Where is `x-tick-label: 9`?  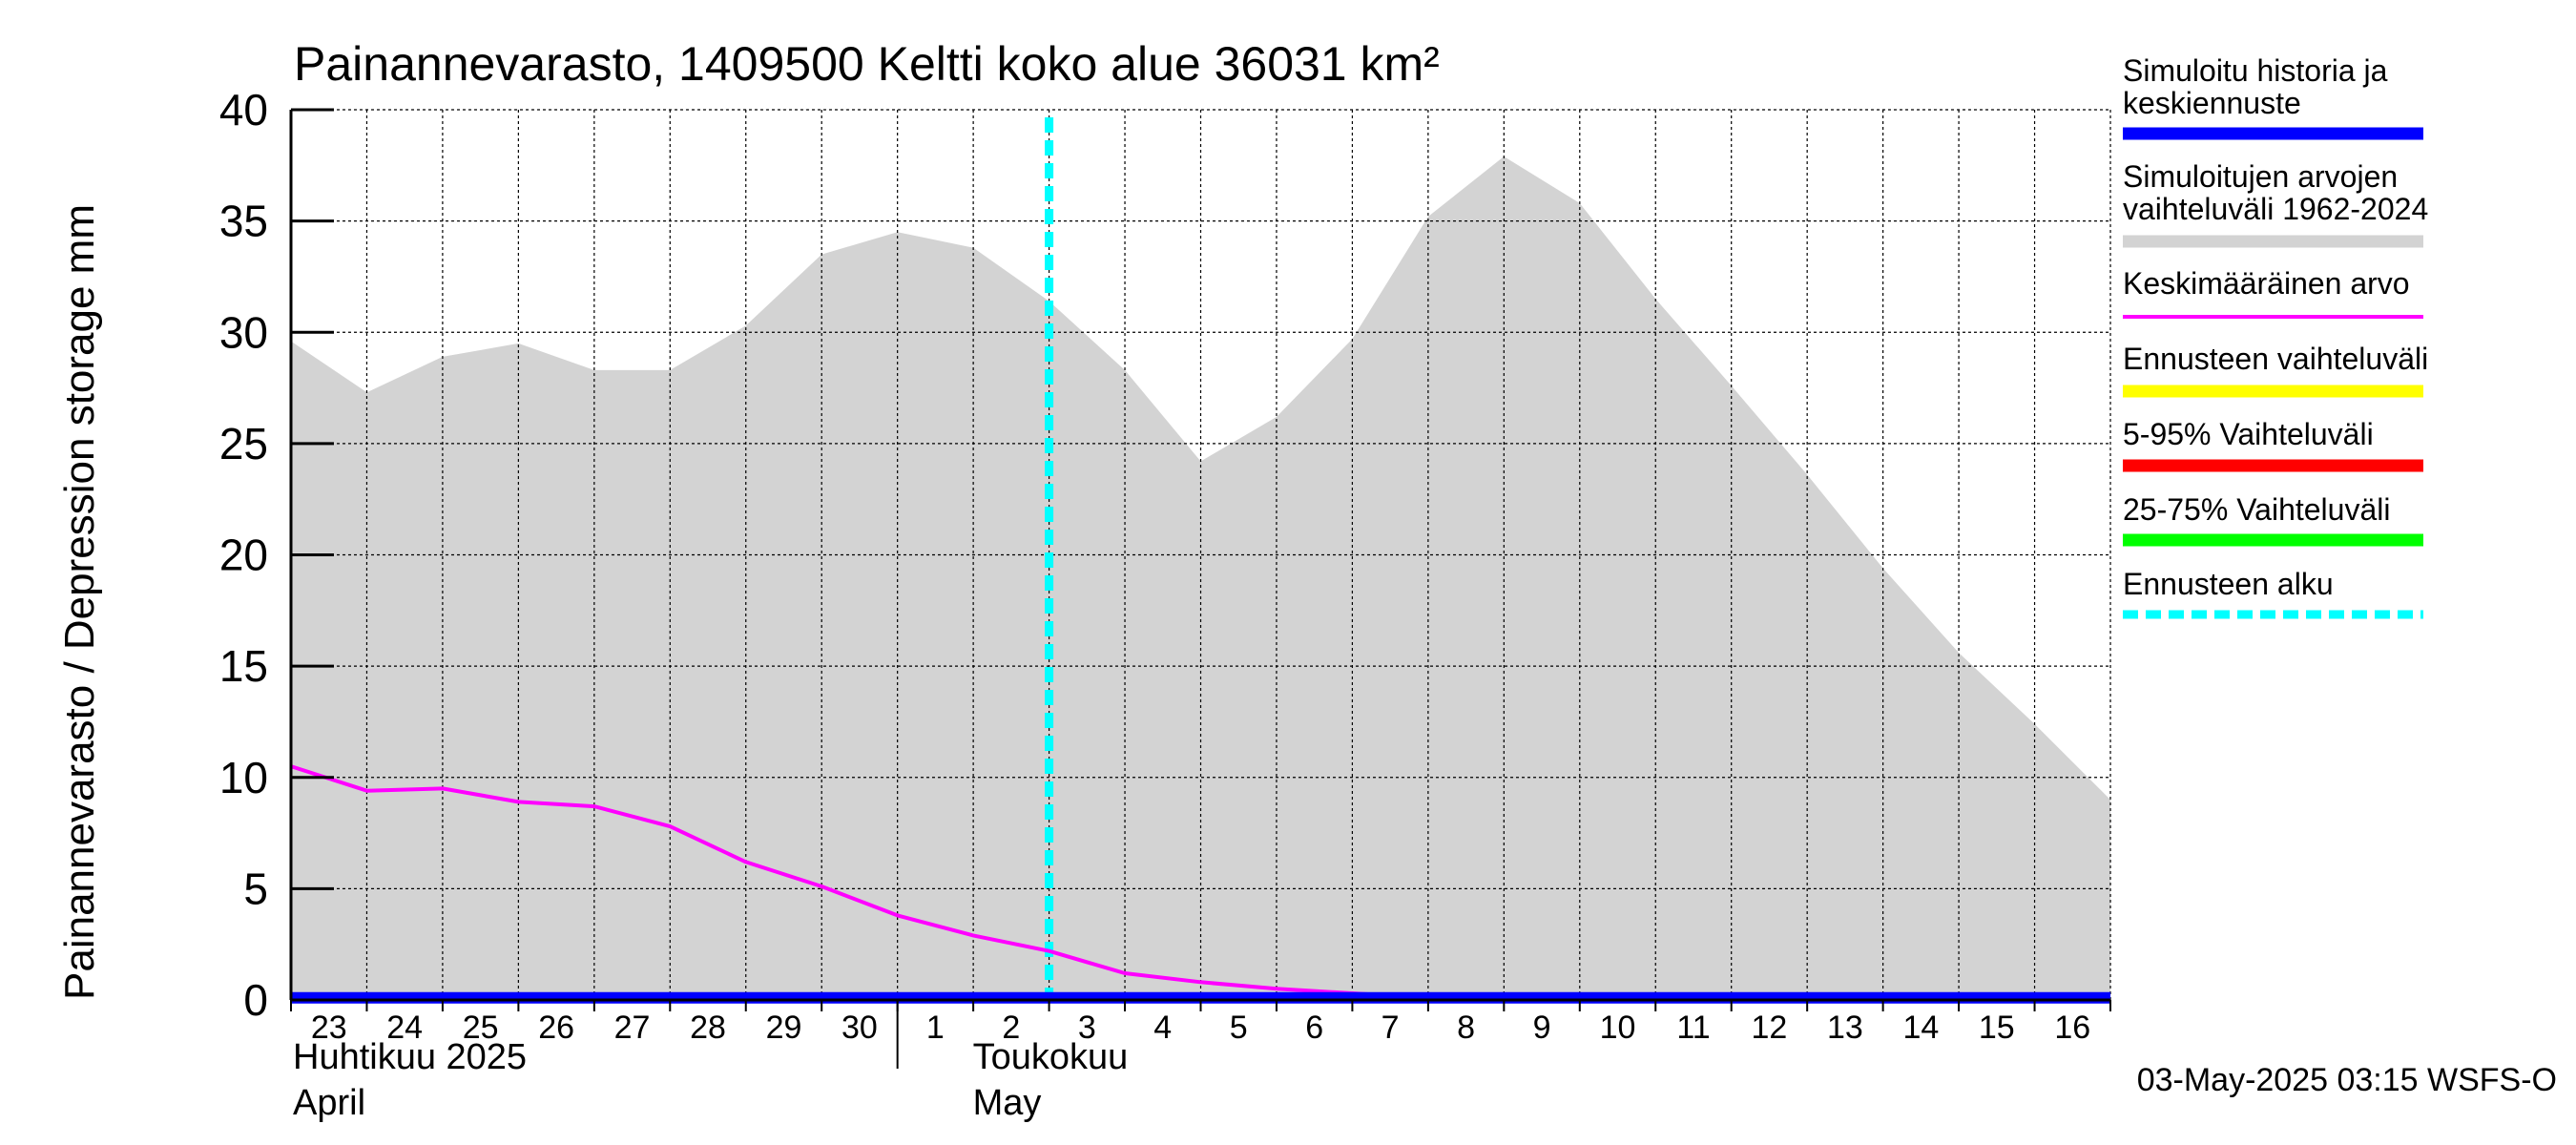 x-tick-label: 9 is located at coordinates (1542, 1028).